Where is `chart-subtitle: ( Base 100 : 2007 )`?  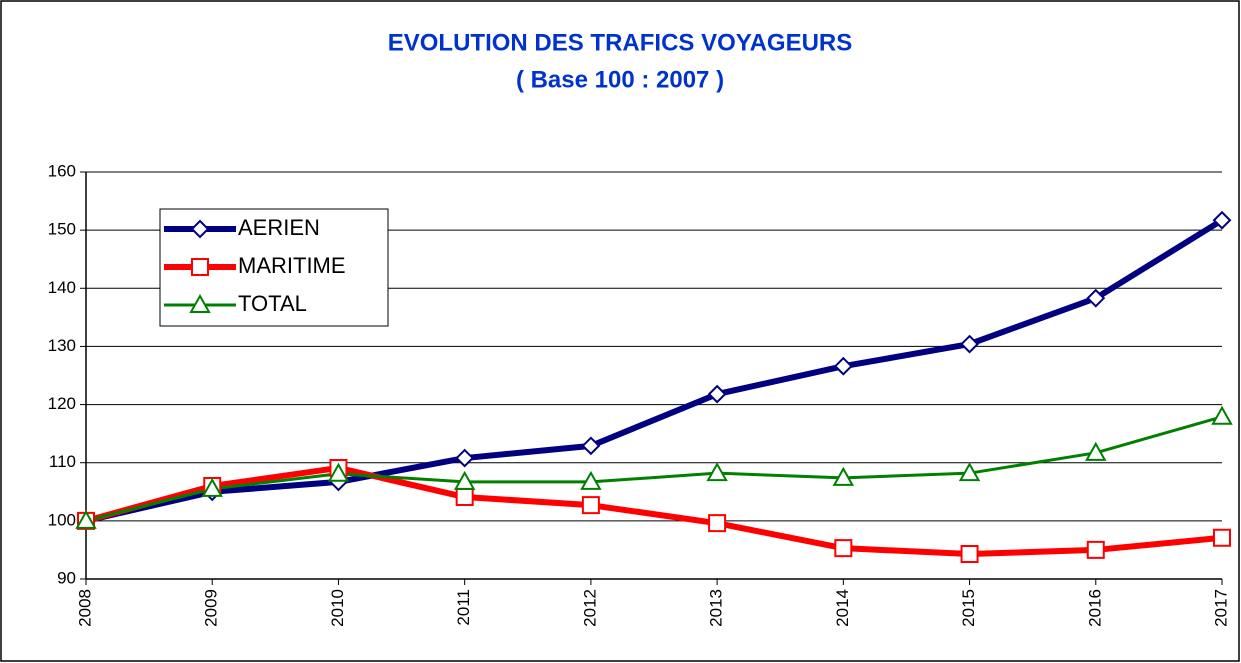
chart-subtitle: ( Base 100 : 2007 ) is located at coordinates (620, 79).